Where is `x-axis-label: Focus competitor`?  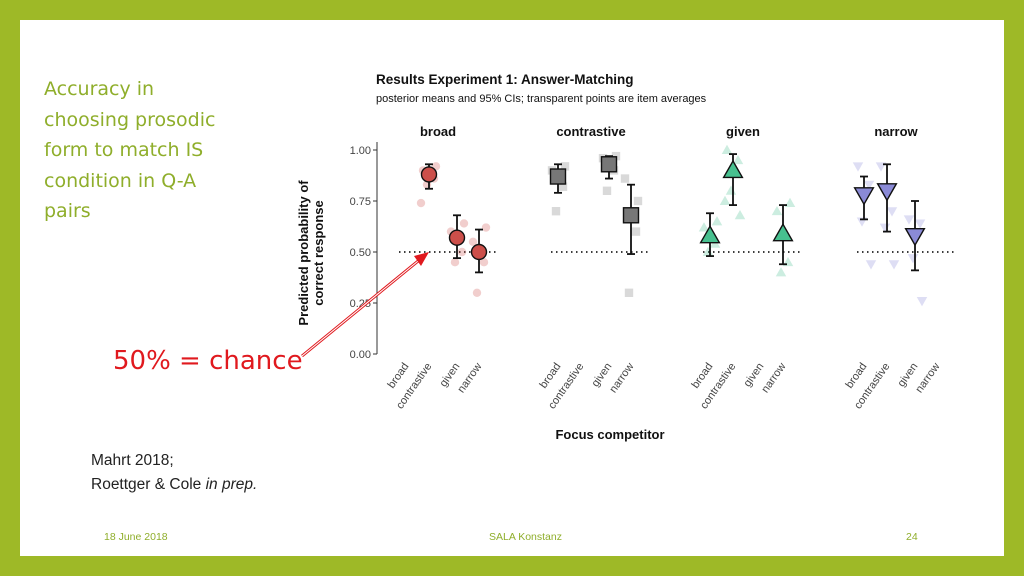 x-axis-label: Focus competitor is located at coordinates (609, 434).